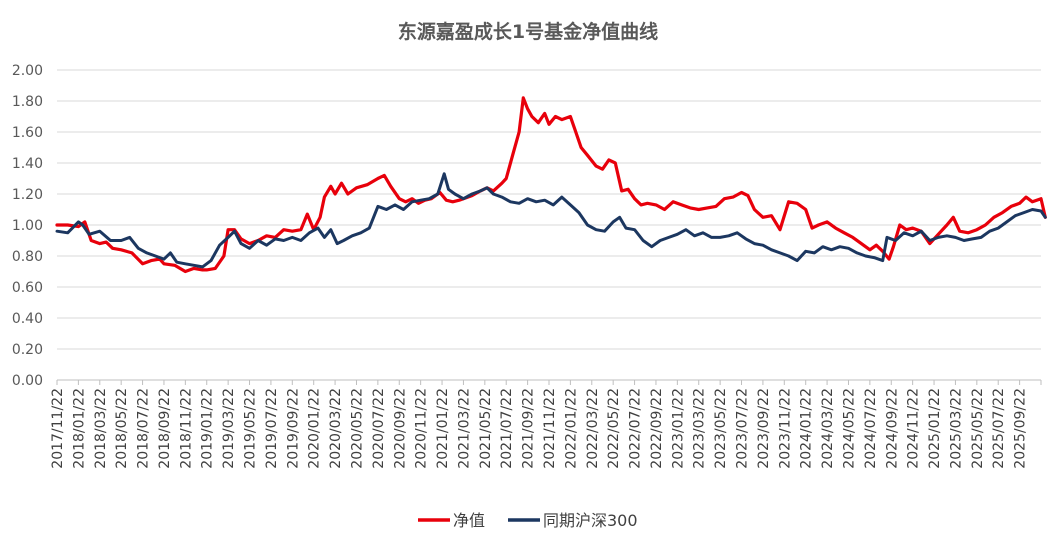 The width and height of the screenshot is (1057, 550). Describe the element at coordinates (165, 428) in the screenshot. I see `x-tick-label: 2018/09/22` at that location.